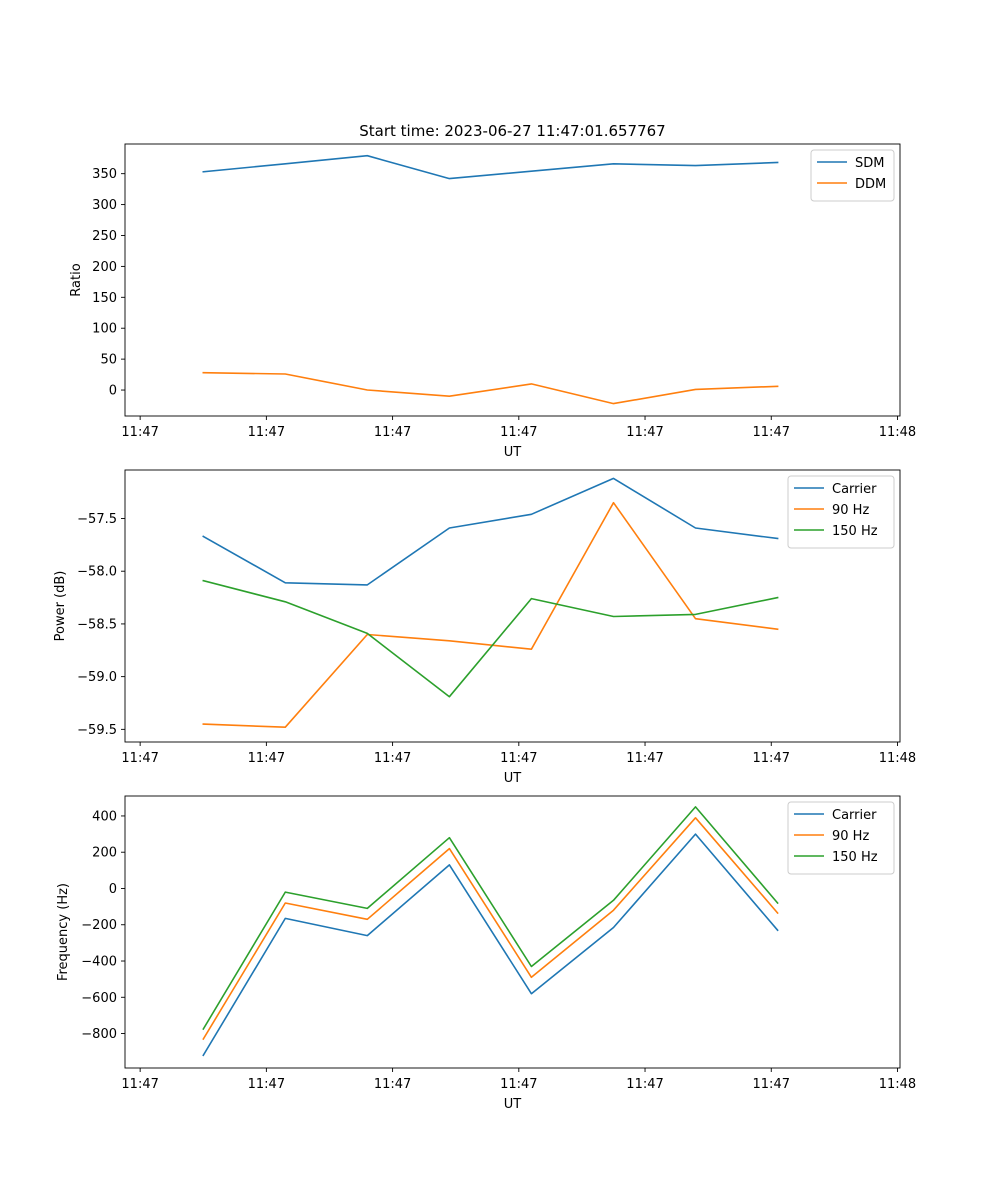 The image size is (1000, 1200). I want to click on y-tick-label: −600, so click(99, 998).